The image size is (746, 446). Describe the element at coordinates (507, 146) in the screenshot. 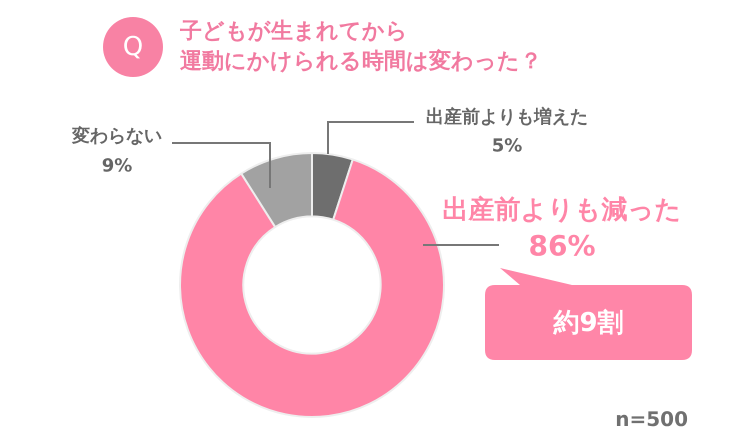

I see `data-label: 5%` at that location.